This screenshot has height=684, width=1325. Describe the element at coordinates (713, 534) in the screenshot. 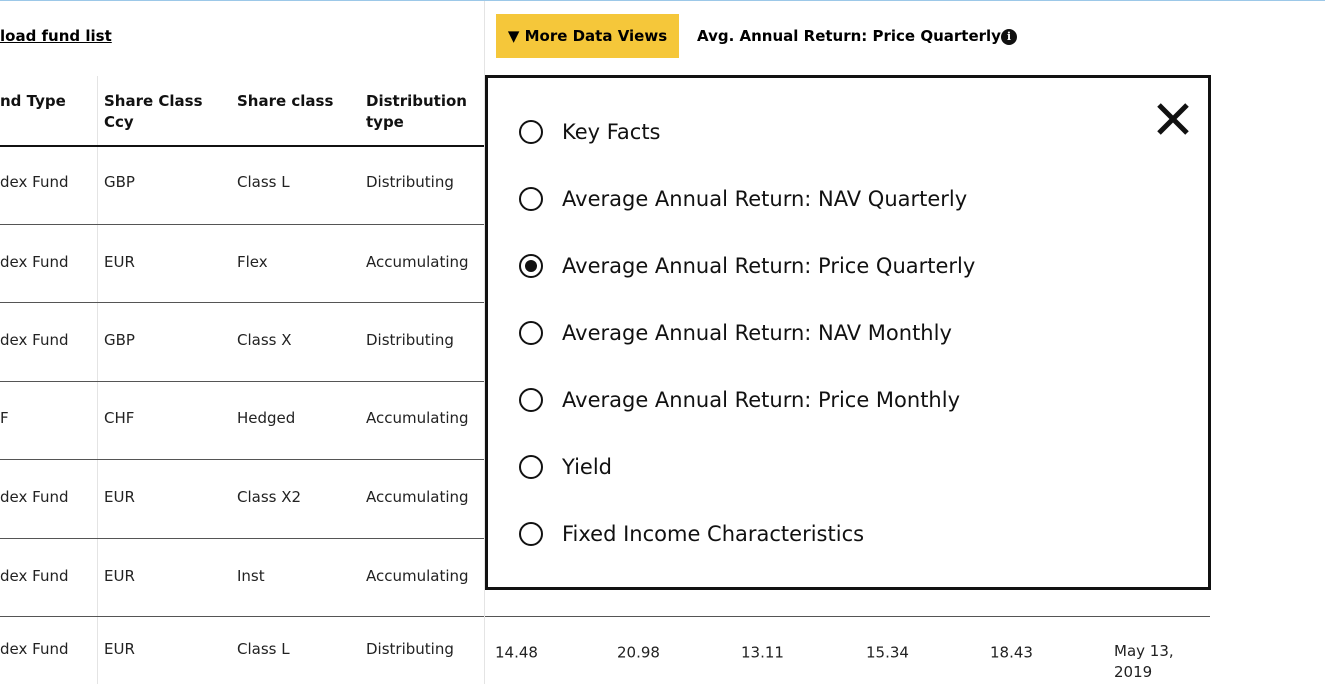

I see `option-label: Fixed Income Characteristics` at that location.